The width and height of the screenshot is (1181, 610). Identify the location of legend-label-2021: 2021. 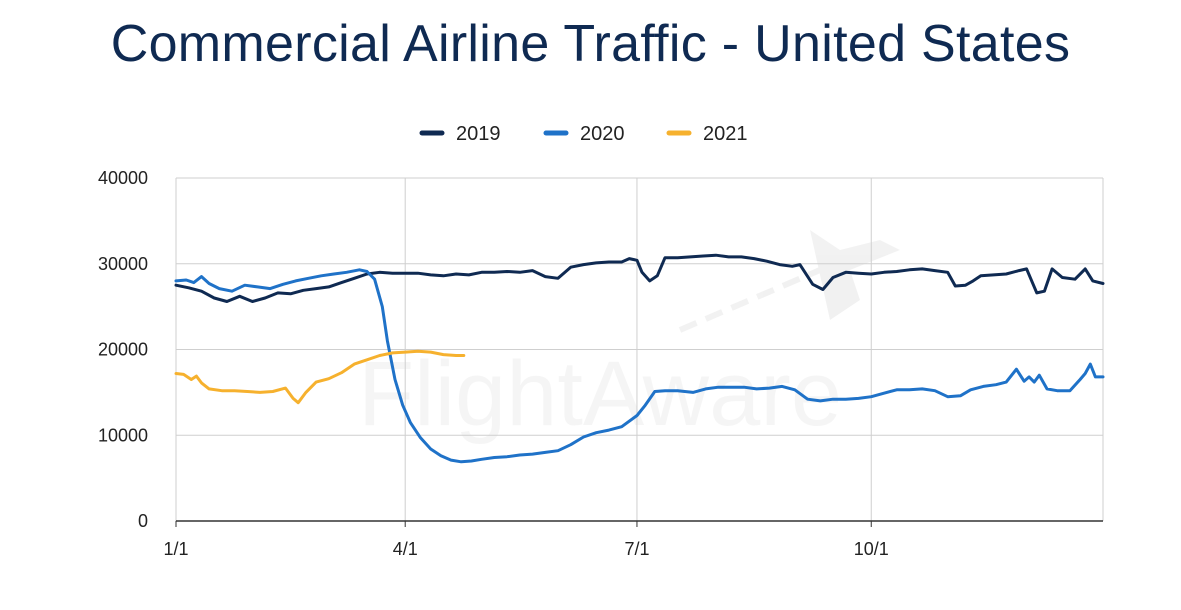
(725, 134).